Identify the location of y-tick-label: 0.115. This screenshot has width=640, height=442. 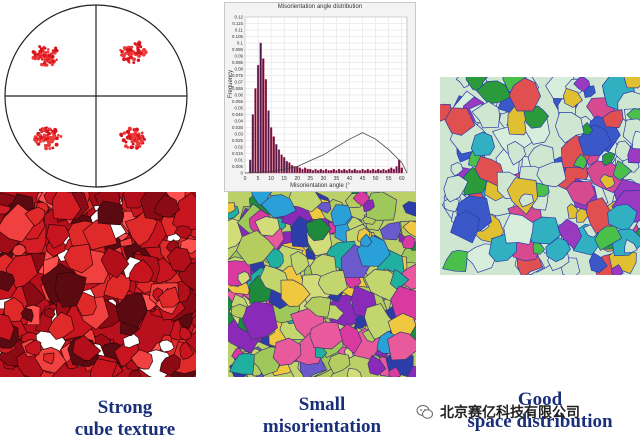
(237, 23).